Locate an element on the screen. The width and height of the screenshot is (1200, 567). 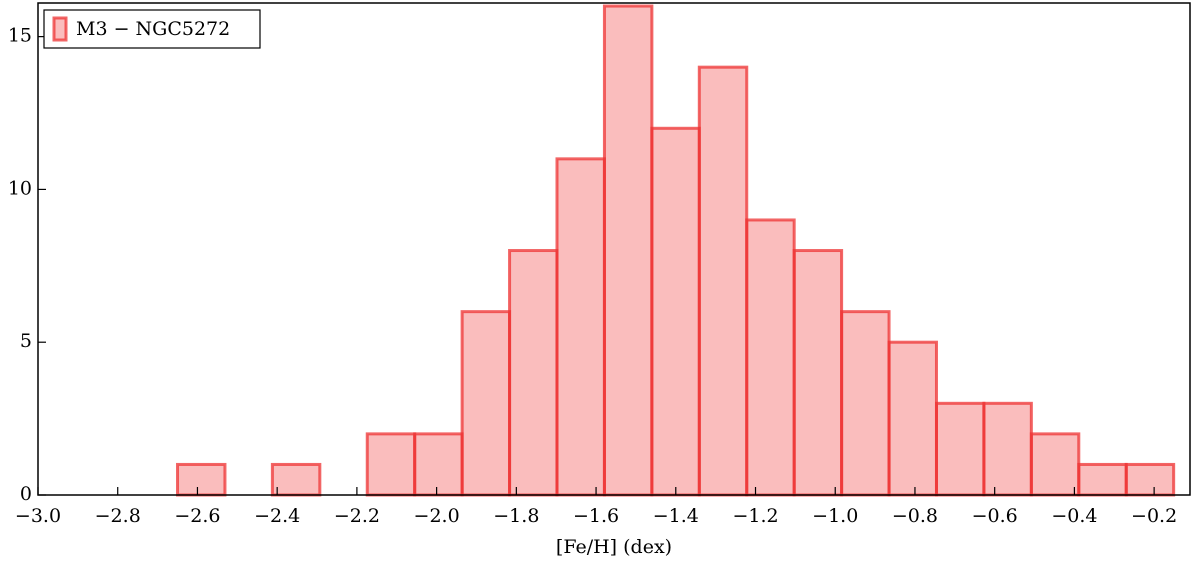
y-tick-label: 5 is located at coordinates (26, 341).